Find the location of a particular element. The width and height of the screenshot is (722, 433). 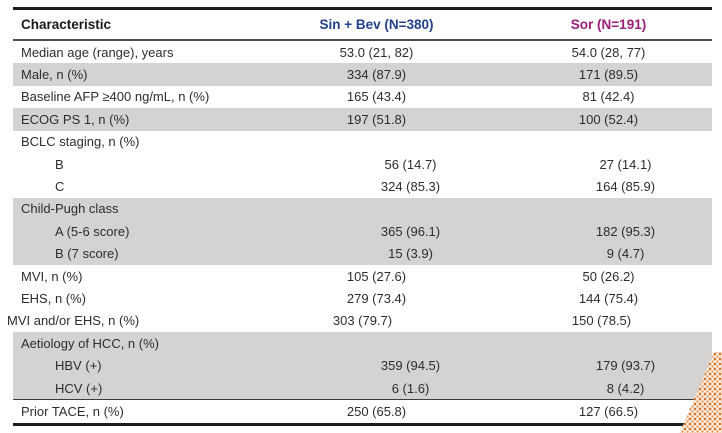

table-row: EHS, n (%) 279 (73.4) 144 (75.4) is located at coordinates (362, 298).